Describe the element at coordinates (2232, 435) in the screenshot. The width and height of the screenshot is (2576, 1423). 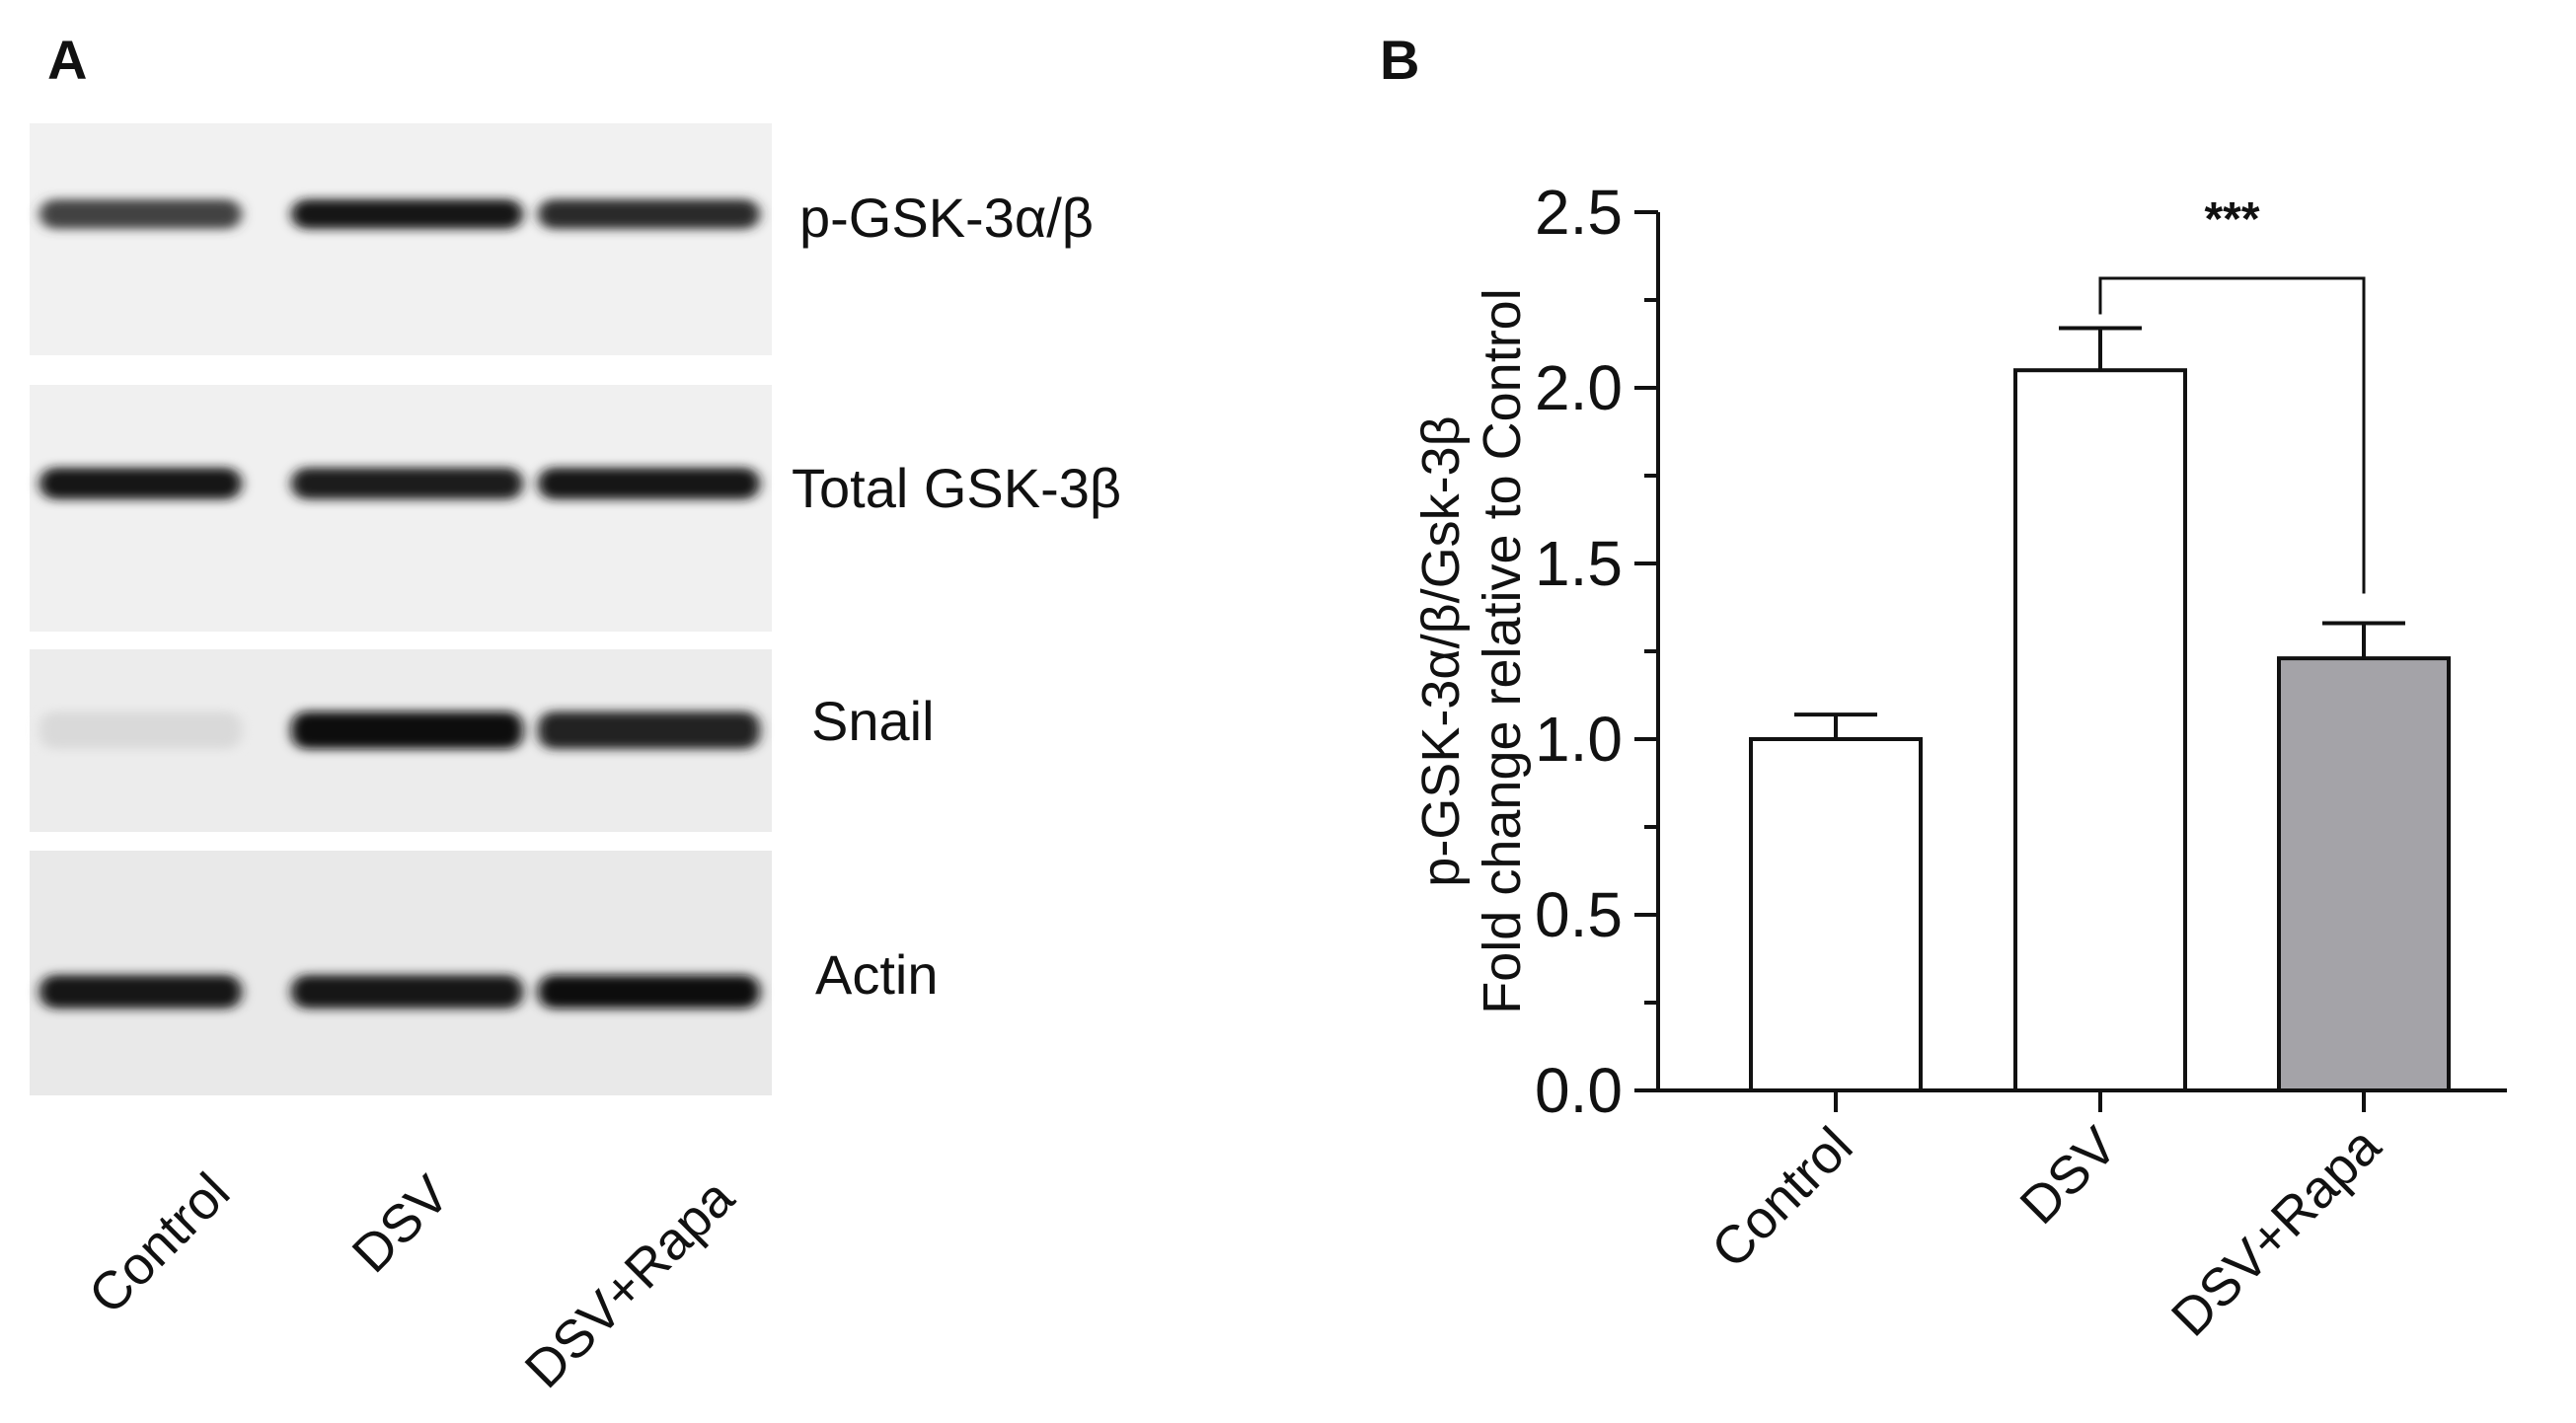
I see `significance-bracket` at that location.